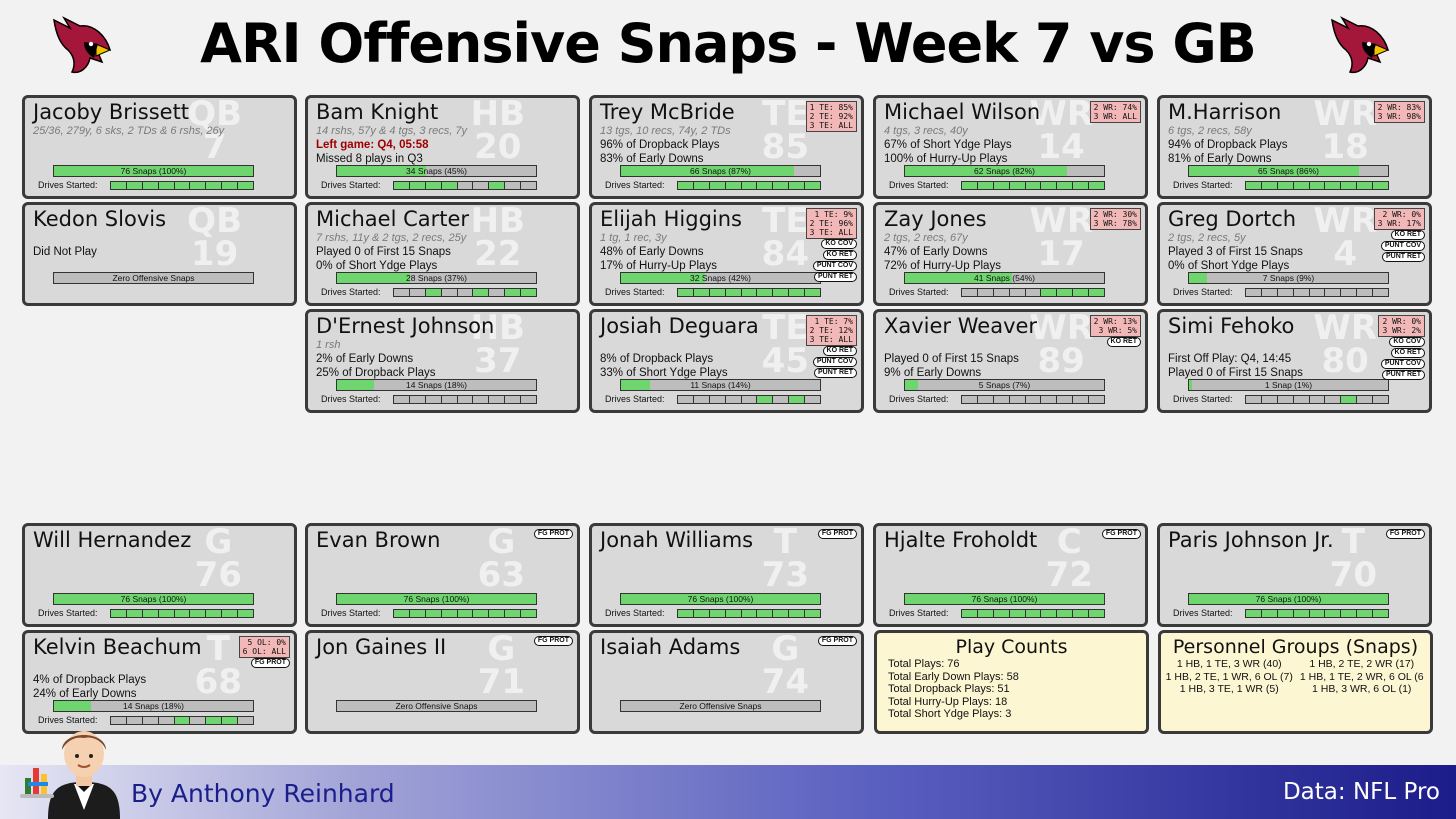  Describe the element at coordinates (834, 362) in the screenshot. I see `special-teams-badges: KO RET PUNT COV PUNT RET` at that location.